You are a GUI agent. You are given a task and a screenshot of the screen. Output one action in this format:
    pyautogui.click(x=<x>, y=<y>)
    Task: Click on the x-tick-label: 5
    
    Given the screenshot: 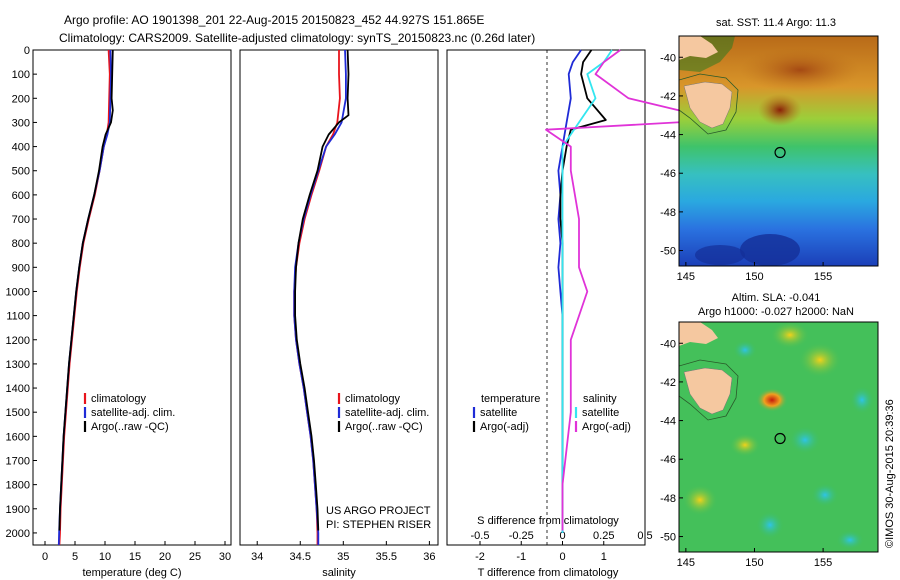 What is the action you would take?
    pyautogui.click(x=75, y=557)
    